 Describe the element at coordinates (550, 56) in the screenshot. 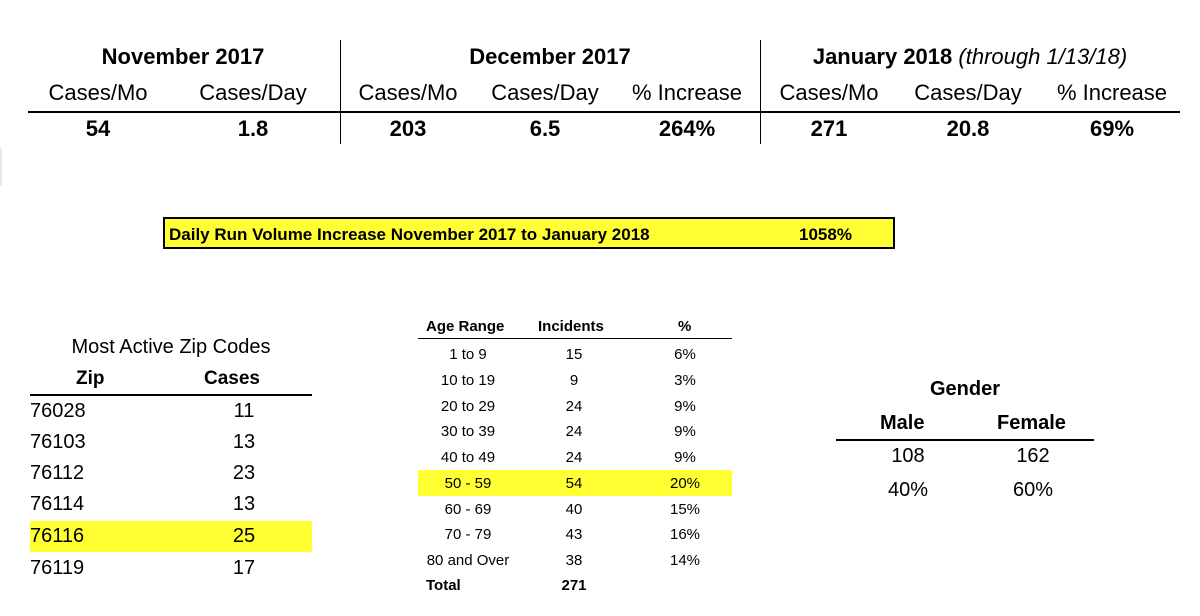

I see `december-title: December 2017` at that location.